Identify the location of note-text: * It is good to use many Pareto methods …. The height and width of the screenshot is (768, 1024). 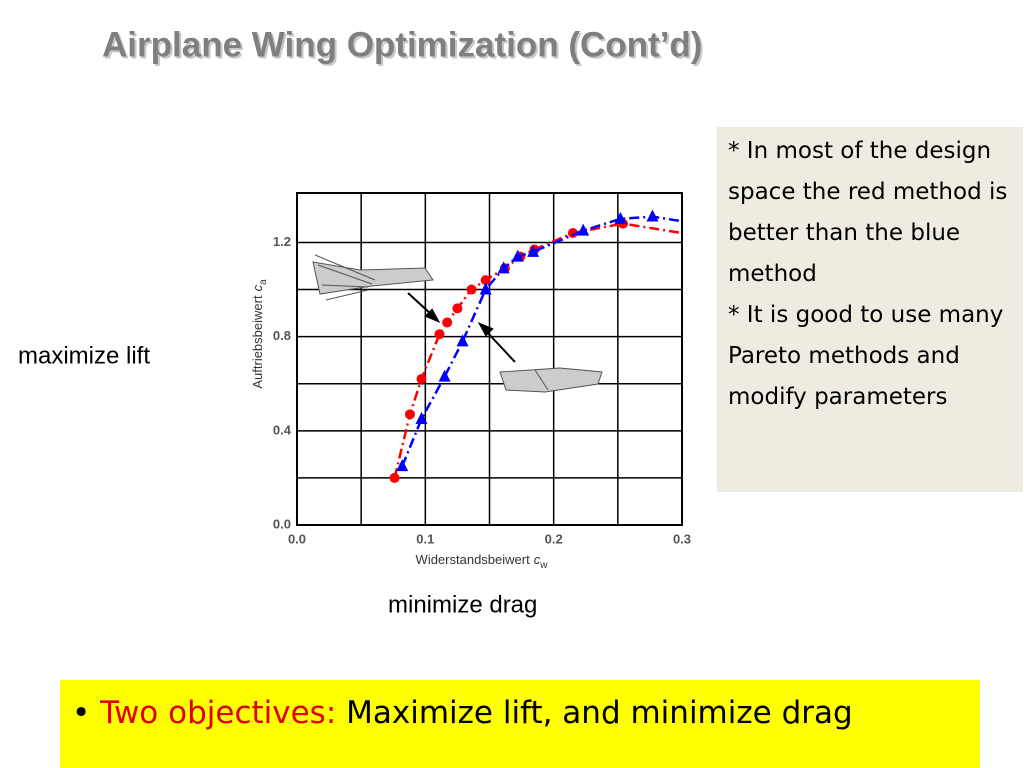
(866, 356).